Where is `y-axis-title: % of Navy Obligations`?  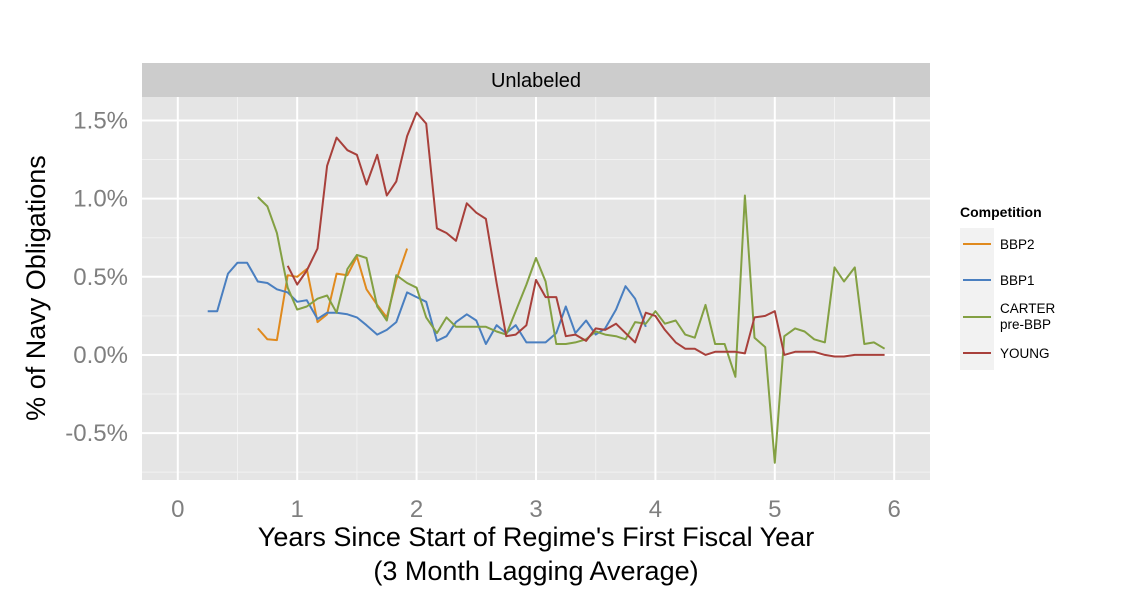
y-axis-title: % of Navy Obligations is located at coordinates (36, 288).